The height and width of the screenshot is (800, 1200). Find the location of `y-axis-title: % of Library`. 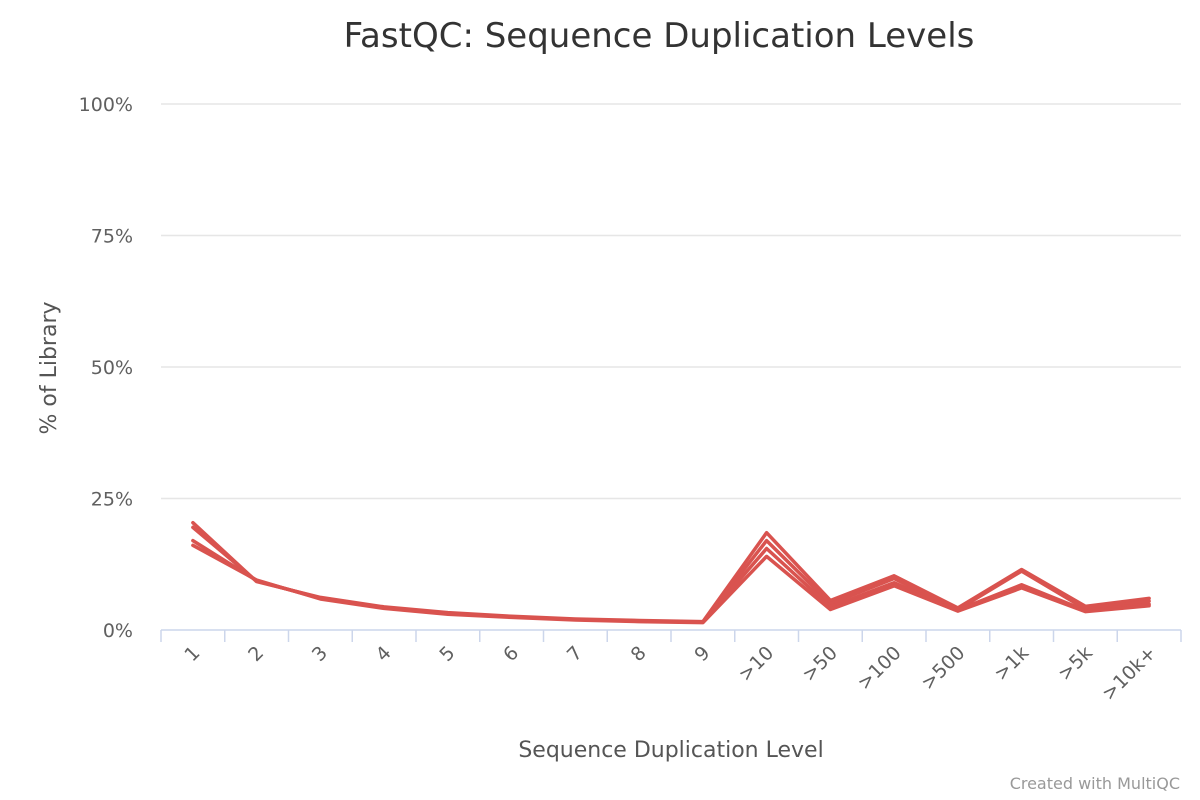

y-axis-title: % of Library is located at coordinates (49, 367).